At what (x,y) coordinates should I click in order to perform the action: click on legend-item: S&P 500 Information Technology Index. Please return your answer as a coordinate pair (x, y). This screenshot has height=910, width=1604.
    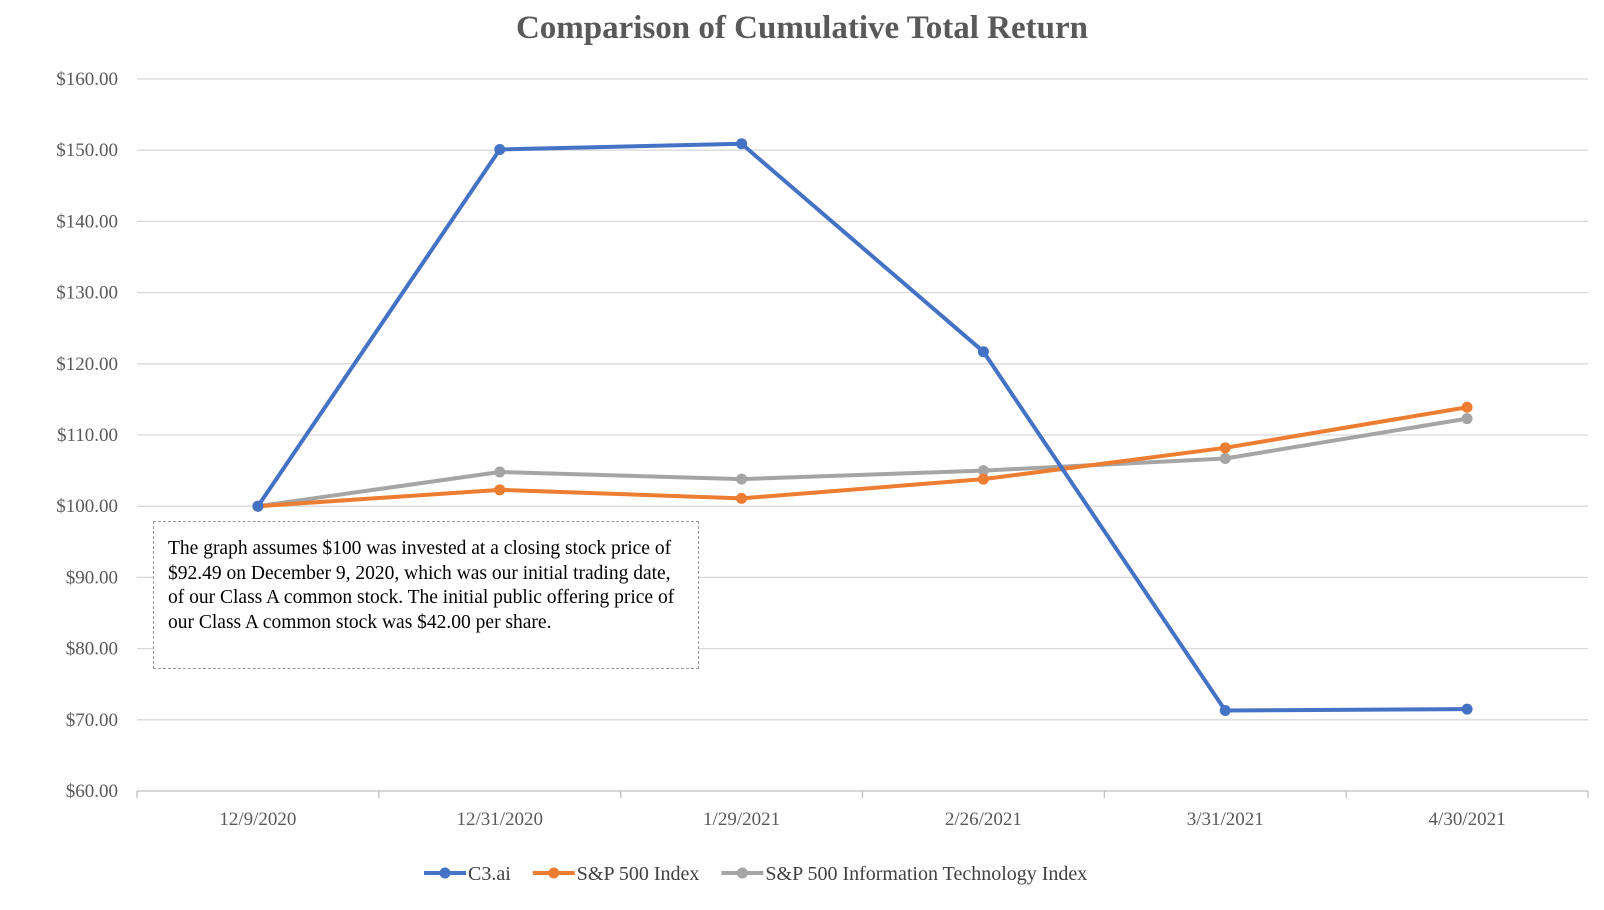
    Looking at the image, I should click on (904, 874).